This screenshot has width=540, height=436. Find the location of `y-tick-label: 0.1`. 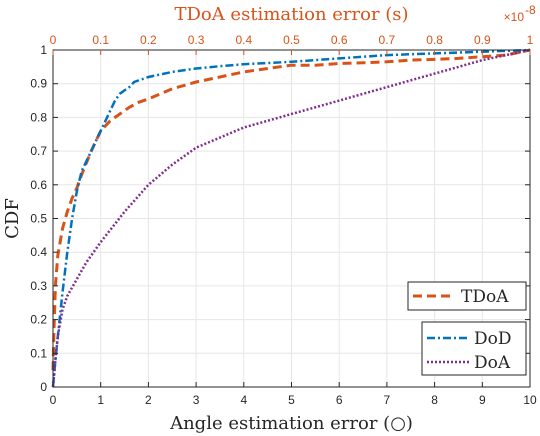

y-tick-label: 0.1 is located at coordinates (38, 353).